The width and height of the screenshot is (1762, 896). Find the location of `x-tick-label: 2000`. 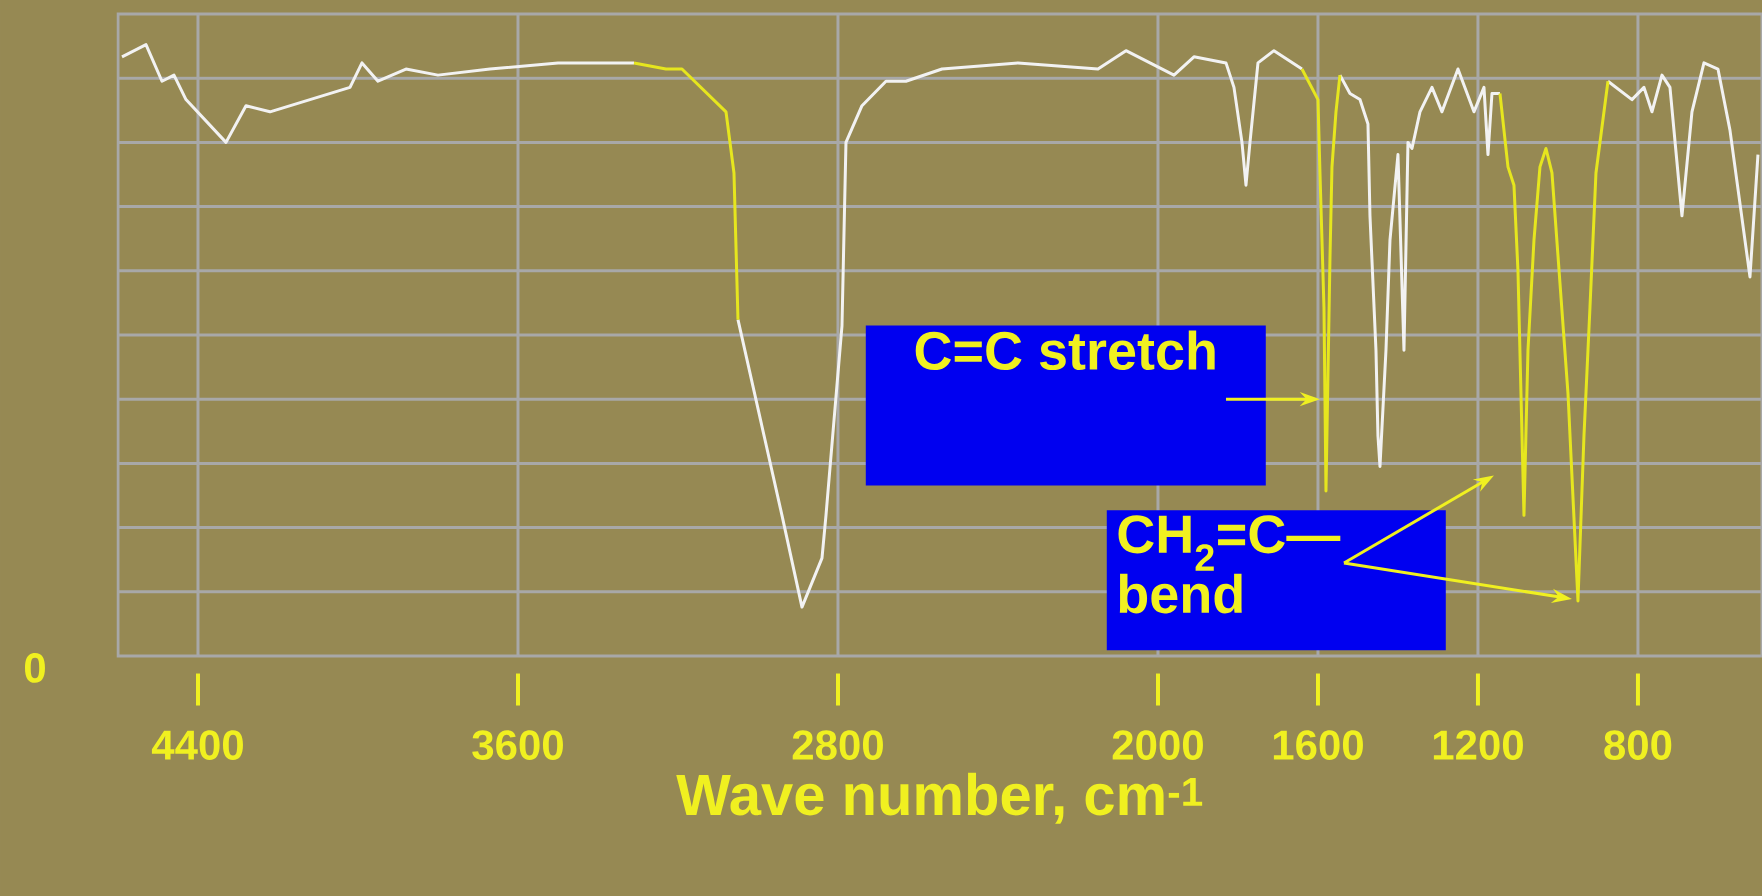

x-tick-label: 2000 is located at coordinates (1157, 745).